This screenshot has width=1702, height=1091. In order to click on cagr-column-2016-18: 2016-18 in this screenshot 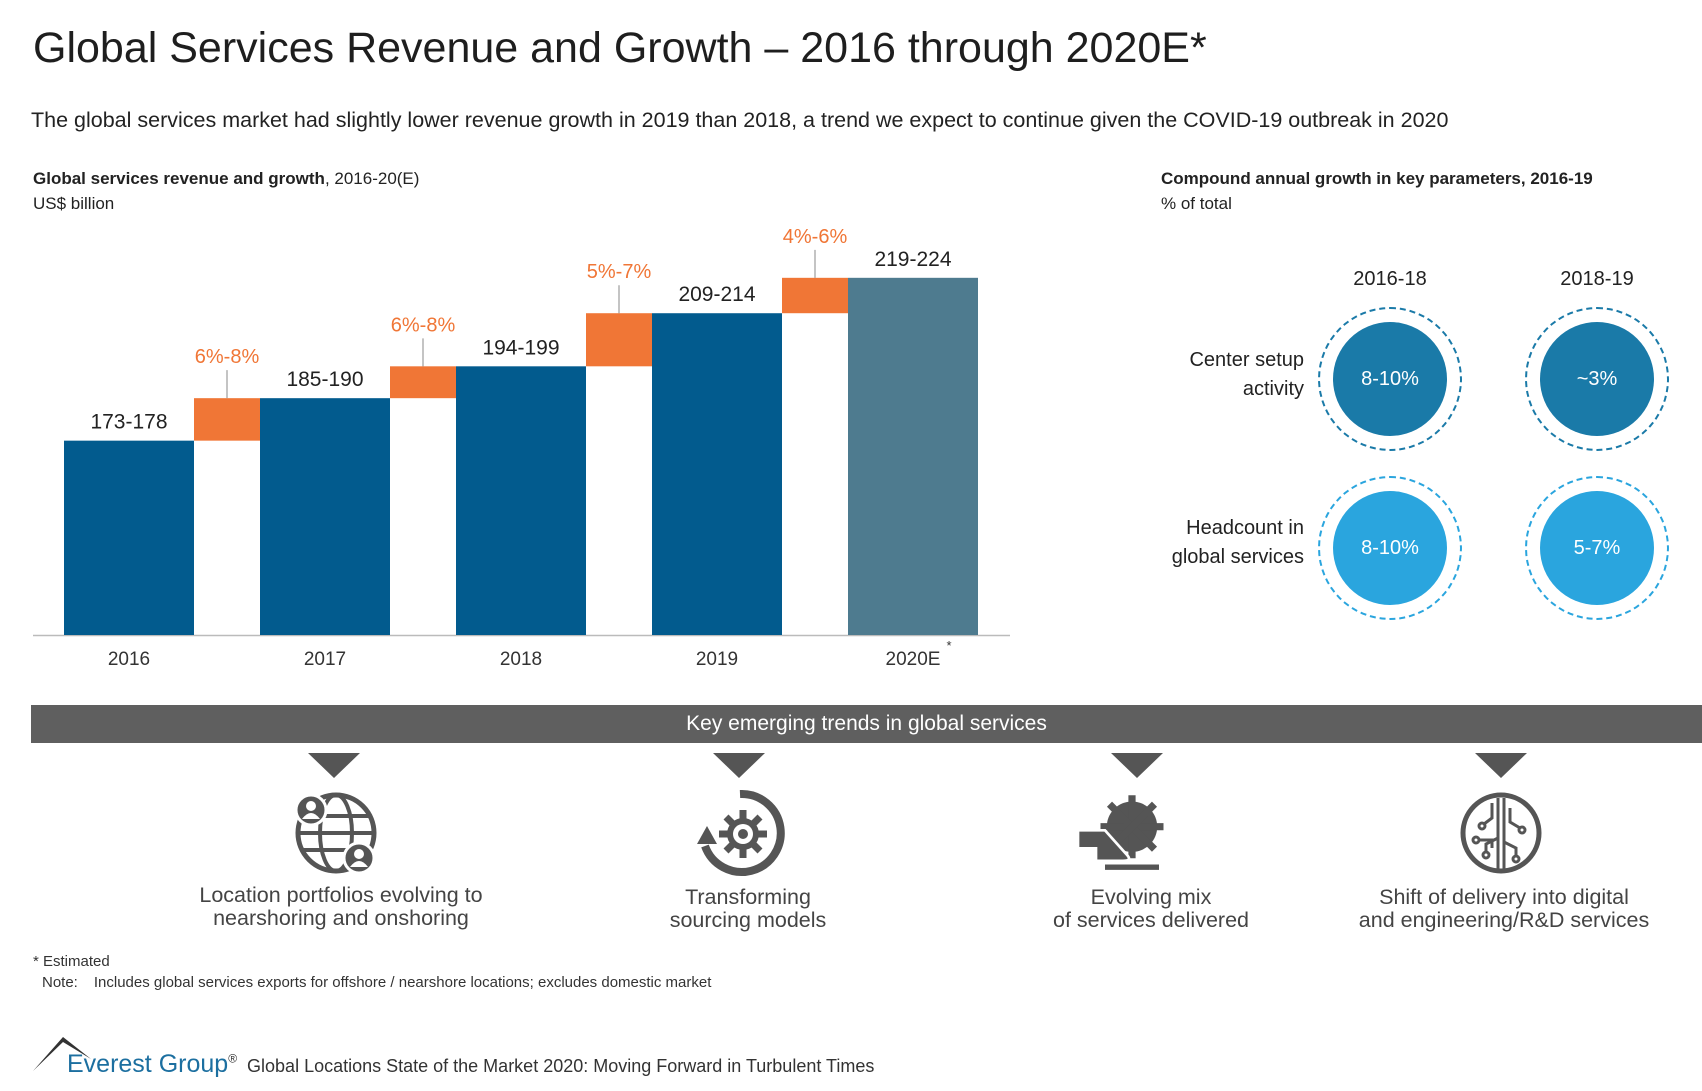, I will do `click(1390, 279)`.